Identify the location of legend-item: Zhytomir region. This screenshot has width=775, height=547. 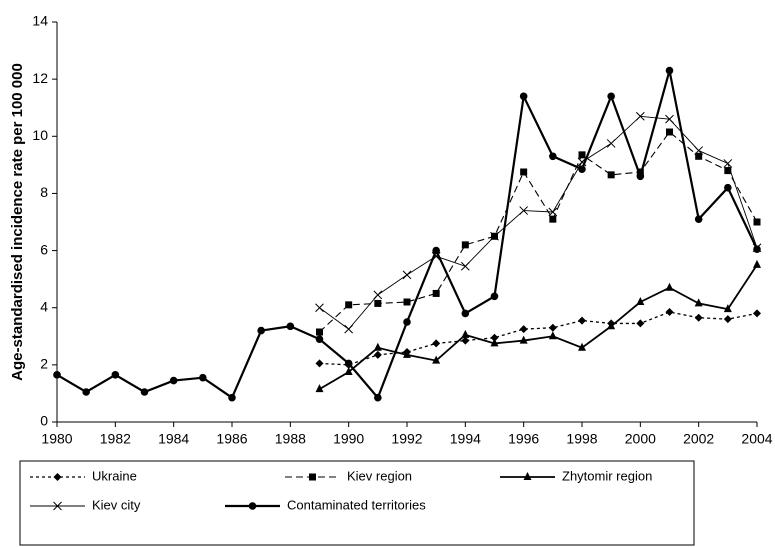
(576, 475).